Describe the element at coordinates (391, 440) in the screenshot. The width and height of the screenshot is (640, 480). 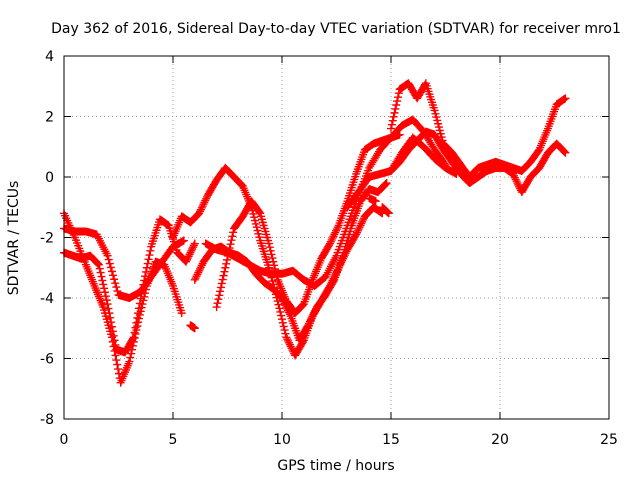
I see `x-tick-label: 15` at that location.